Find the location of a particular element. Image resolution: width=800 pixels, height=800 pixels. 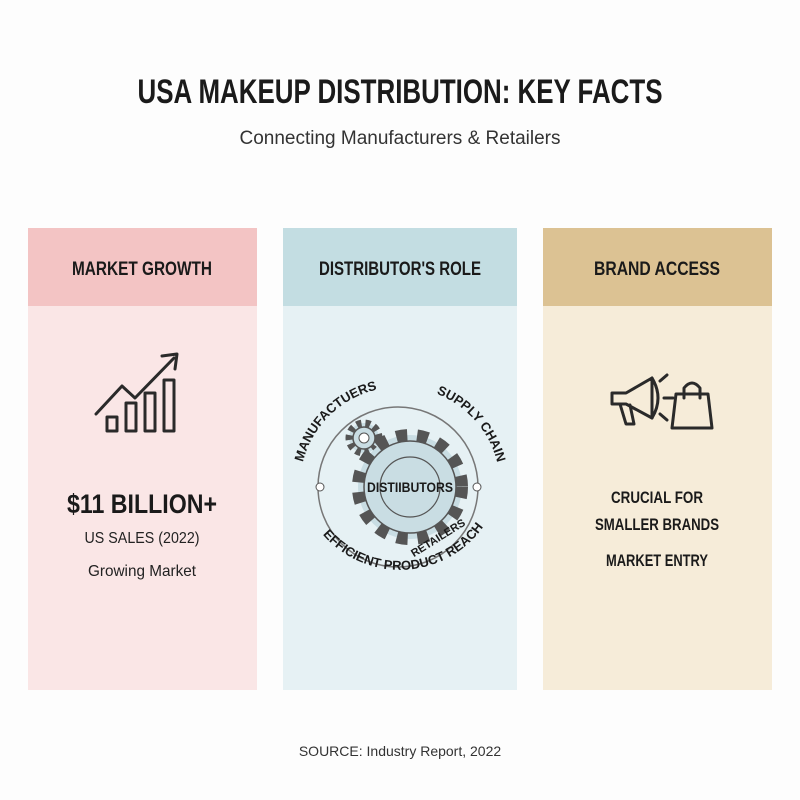

card-line: CRUCIAL FOR is located at coordinates (657, 497).